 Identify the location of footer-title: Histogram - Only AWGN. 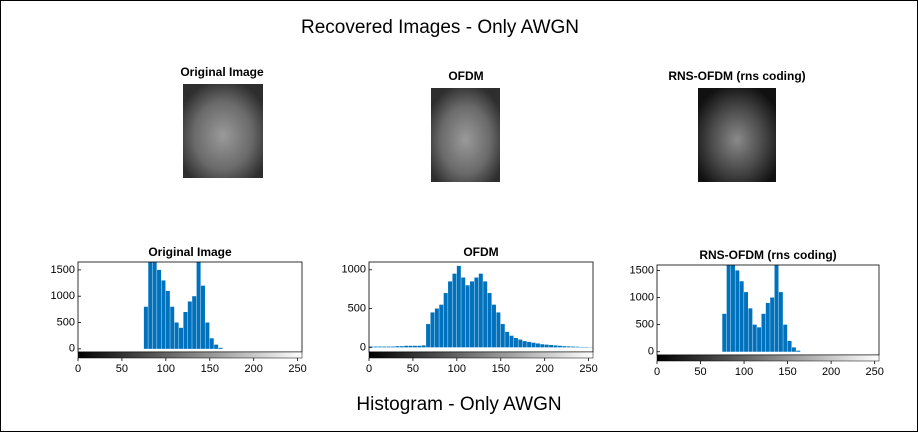
(458, 404).